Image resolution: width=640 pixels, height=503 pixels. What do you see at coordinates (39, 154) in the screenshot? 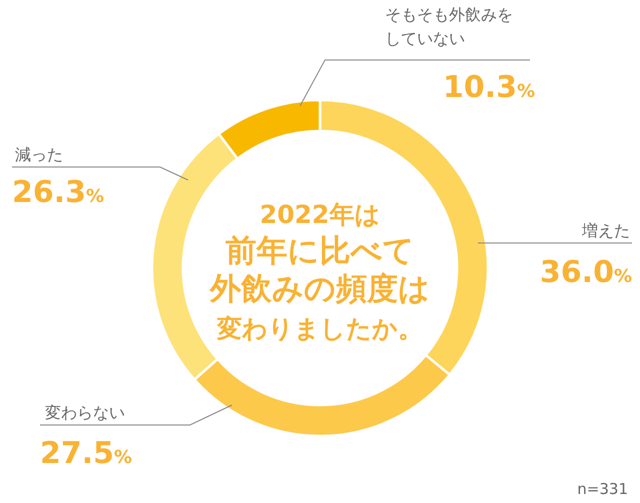
I see `slice-label: 減った` at bounding box center [39, 154].